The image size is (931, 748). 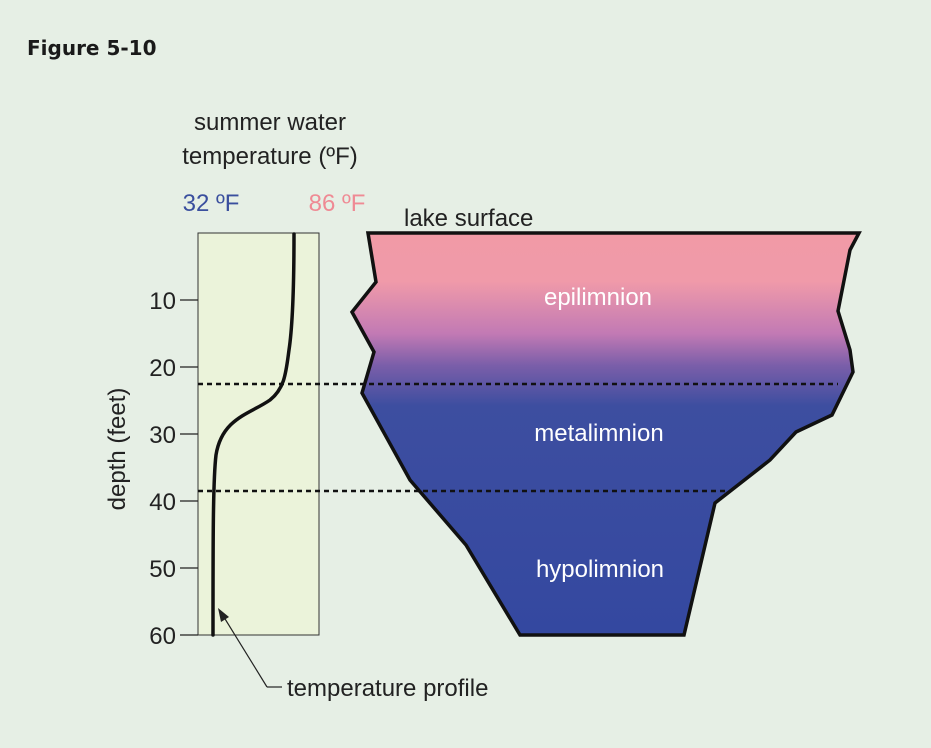 What do you see at coordinates (269, 156) in the screenshot?
I see `chart-title-line2: temperature (ºF)` at bounding box center [269, 156].